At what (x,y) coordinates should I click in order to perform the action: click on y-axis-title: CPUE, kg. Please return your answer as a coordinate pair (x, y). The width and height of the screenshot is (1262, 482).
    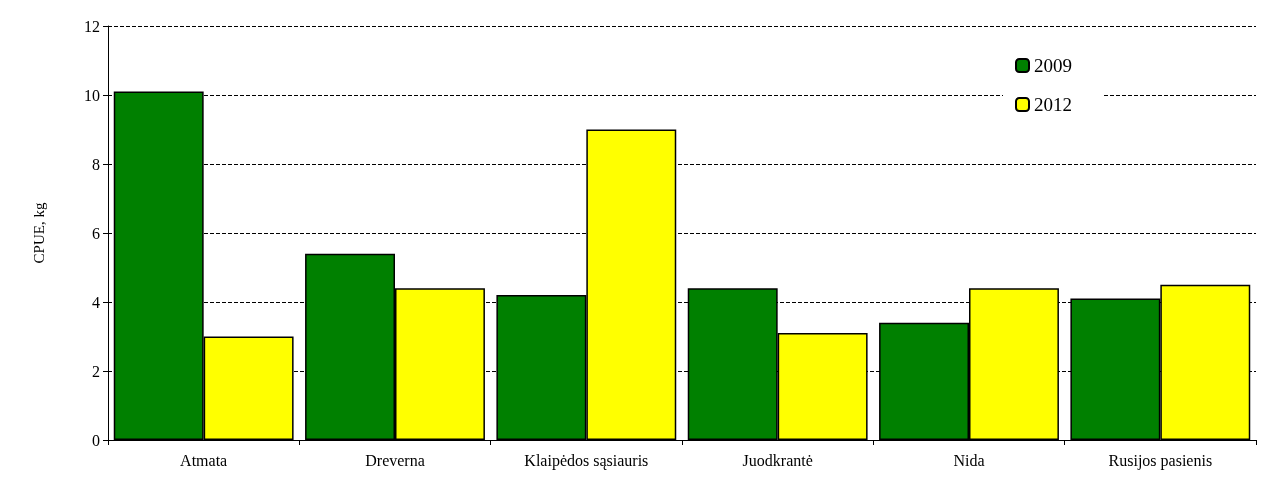
    Looking at the image, I should click on (38, 233).